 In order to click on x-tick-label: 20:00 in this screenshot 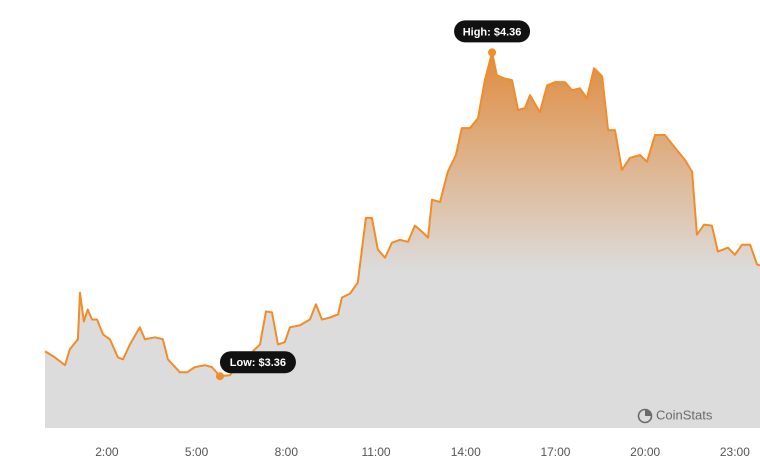, I will do `click(645, 452)`.